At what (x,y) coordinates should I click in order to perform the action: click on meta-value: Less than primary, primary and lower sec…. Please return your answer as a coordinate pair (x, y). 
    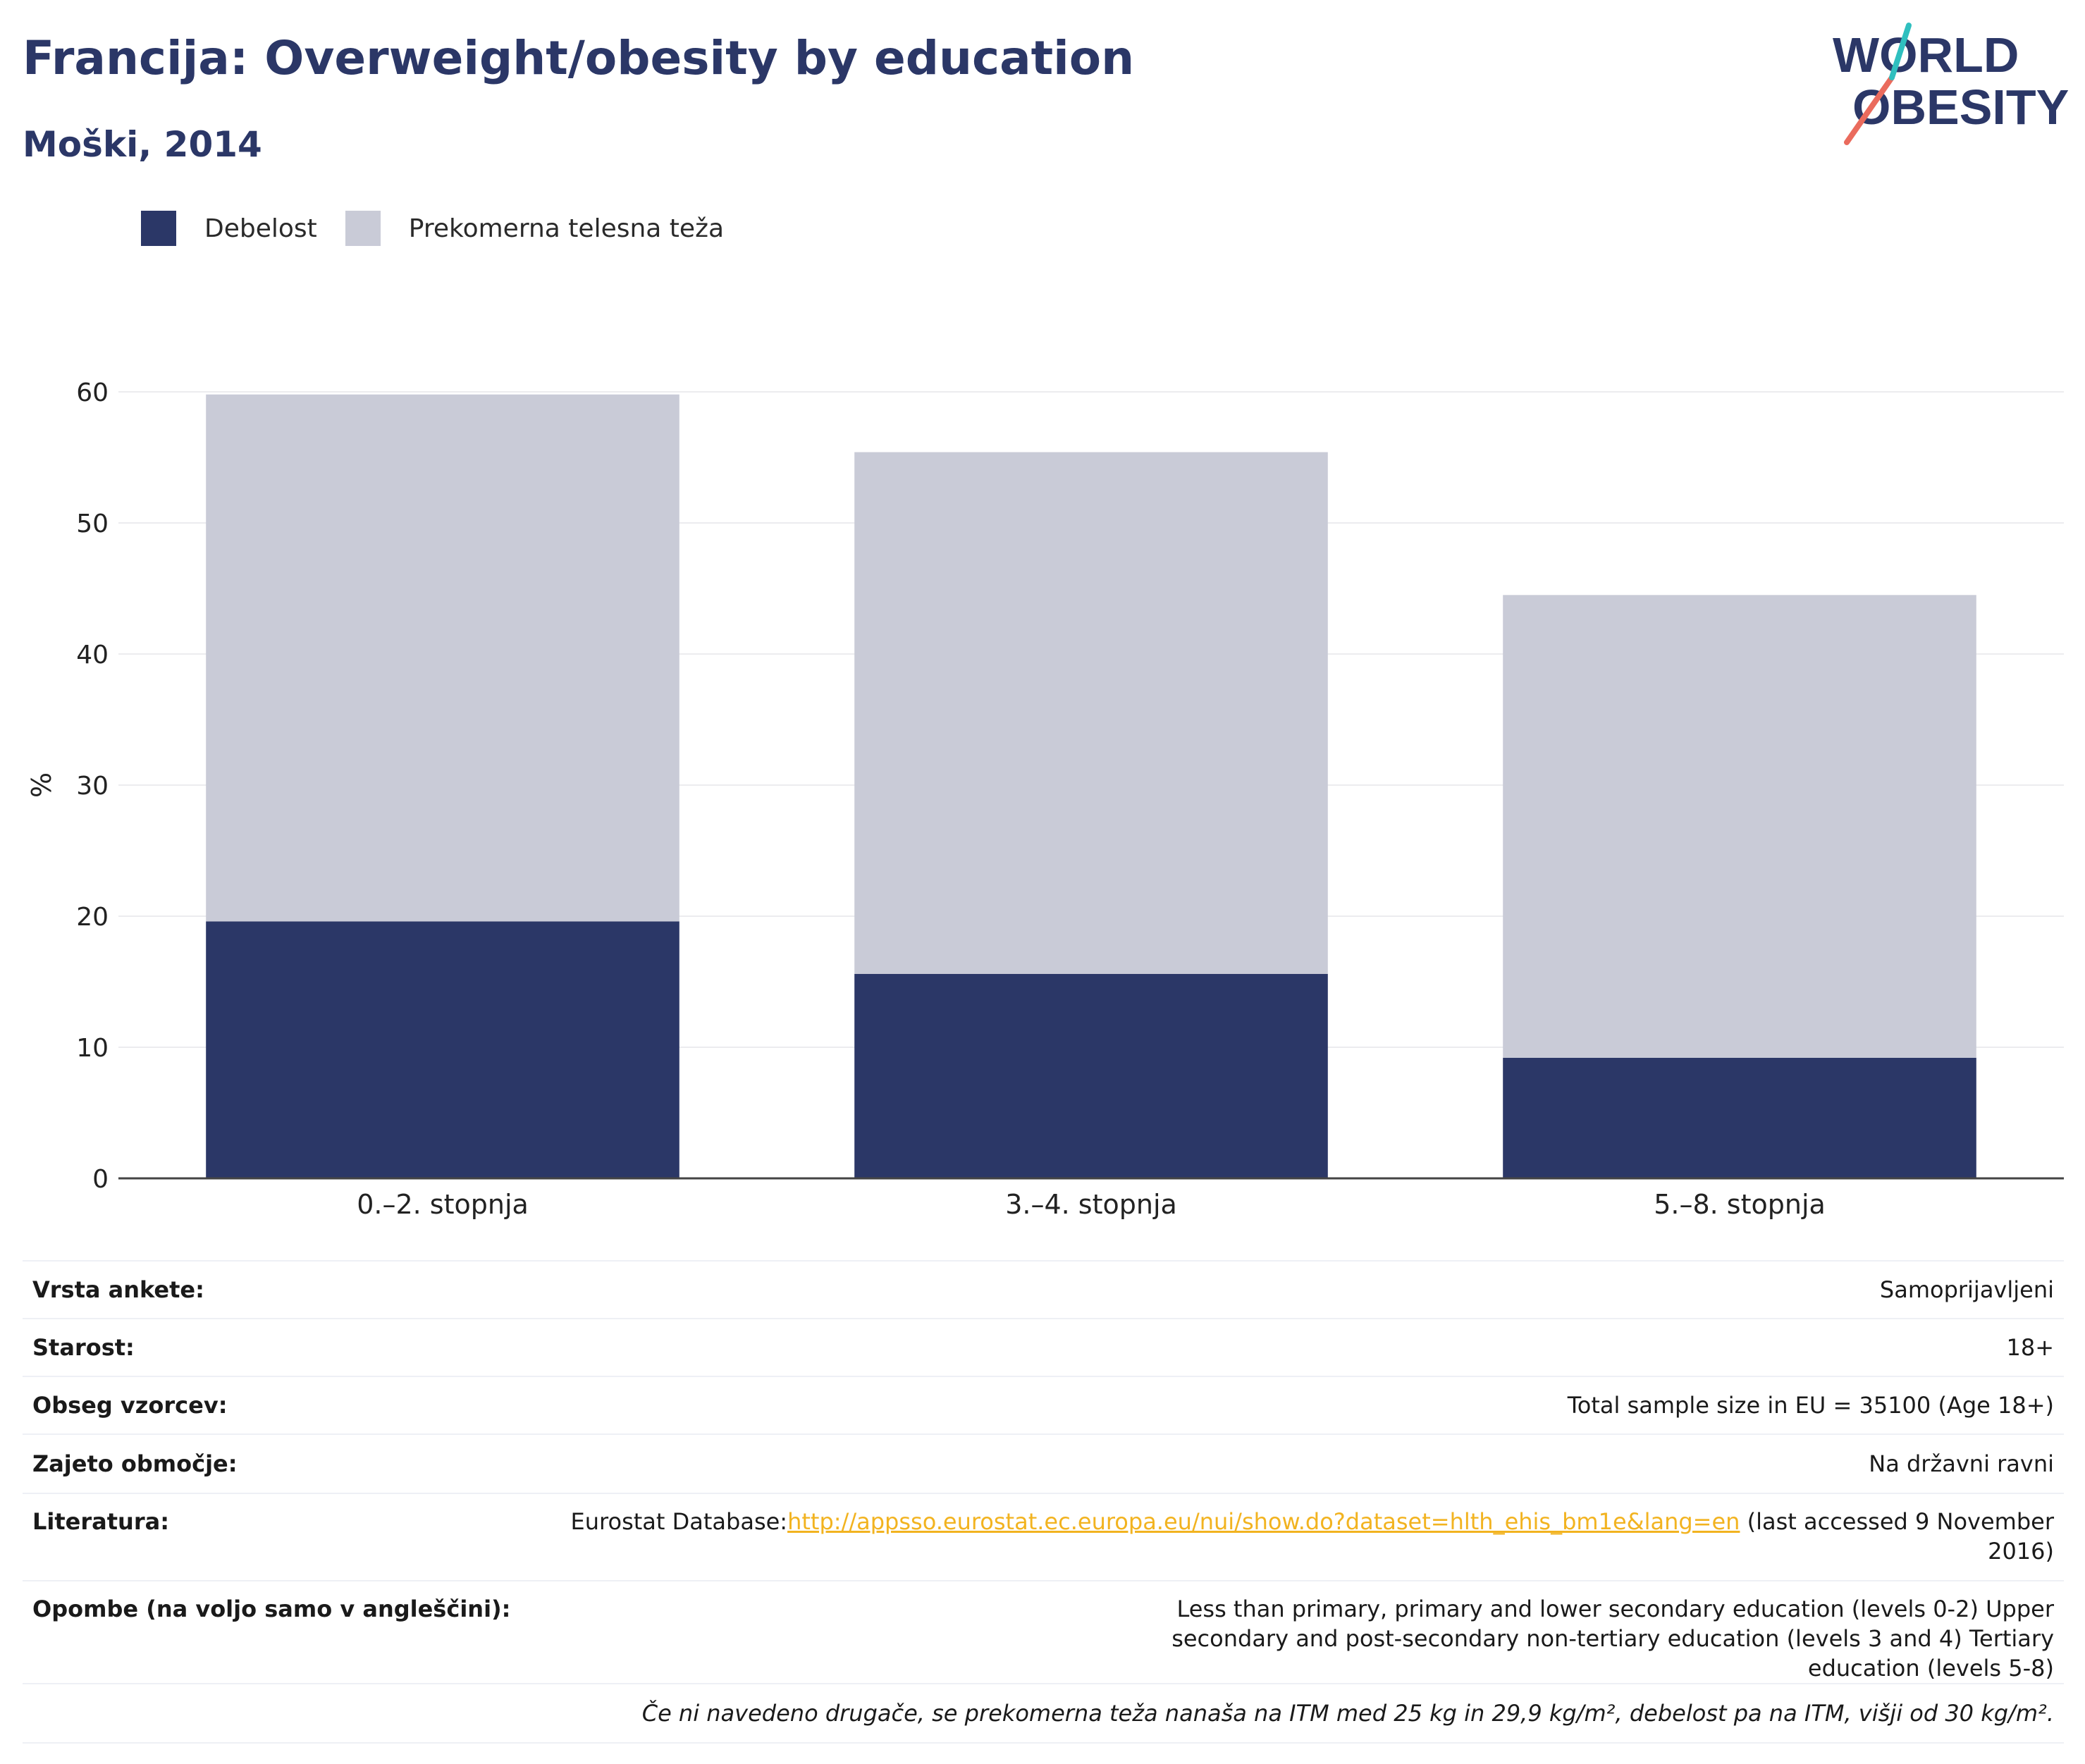
    Looking at the image, I should click on (1300, 1632).